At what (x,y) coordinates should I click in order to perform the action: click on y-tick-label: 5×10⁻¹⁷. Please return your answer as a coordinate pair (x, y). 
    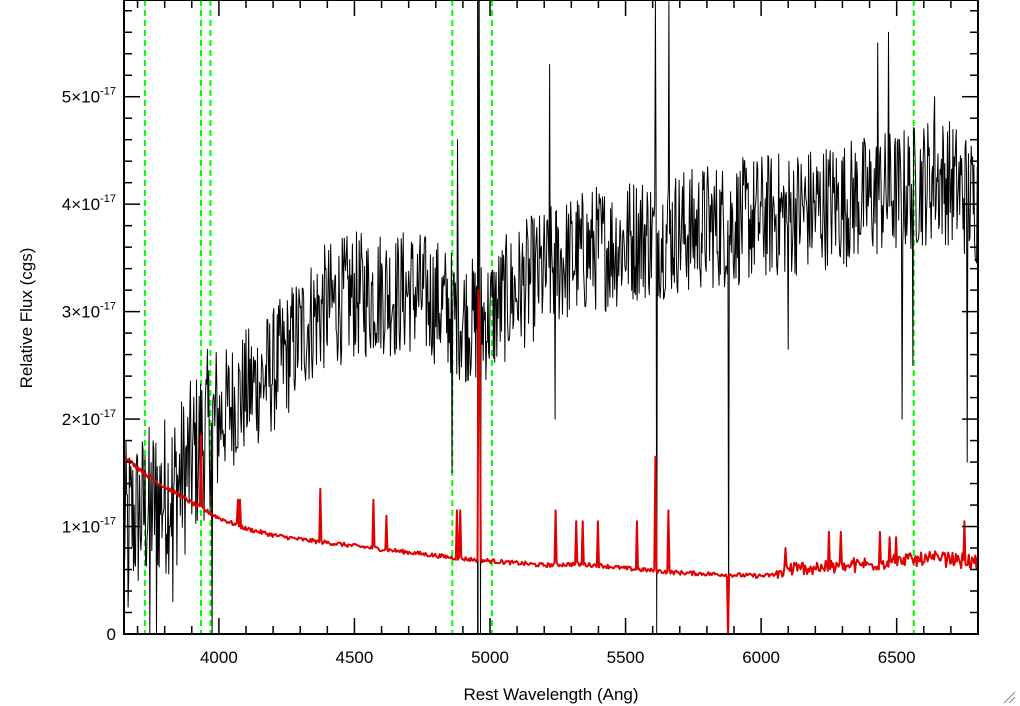
    Looking at the image, I should click on (89, 96).